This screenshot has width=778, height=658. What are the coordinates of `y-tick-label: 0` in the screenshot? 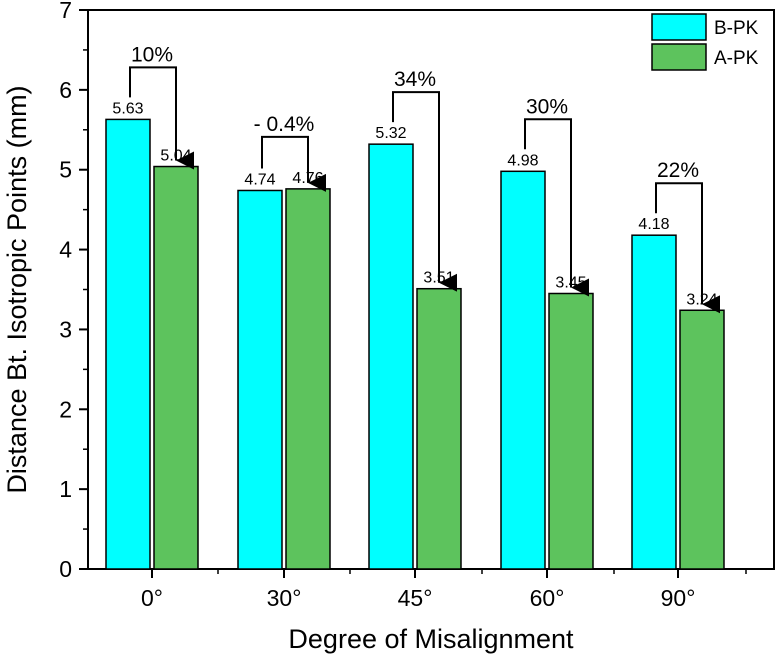 It's located at (65, 569).